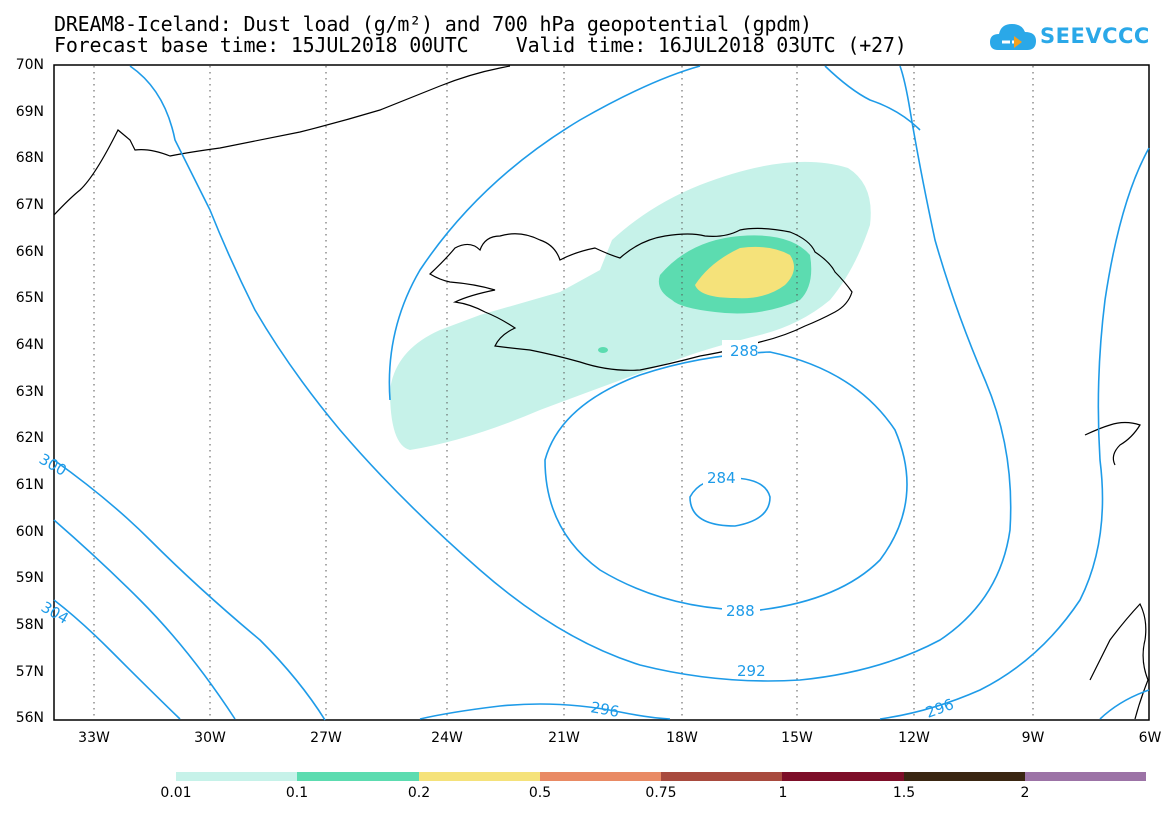 This screenshot has width=1175, height=815. What do you see at coordinates (872, 98) in the screenshot?
I see `contour-296b` at bounding box center [872, 98].